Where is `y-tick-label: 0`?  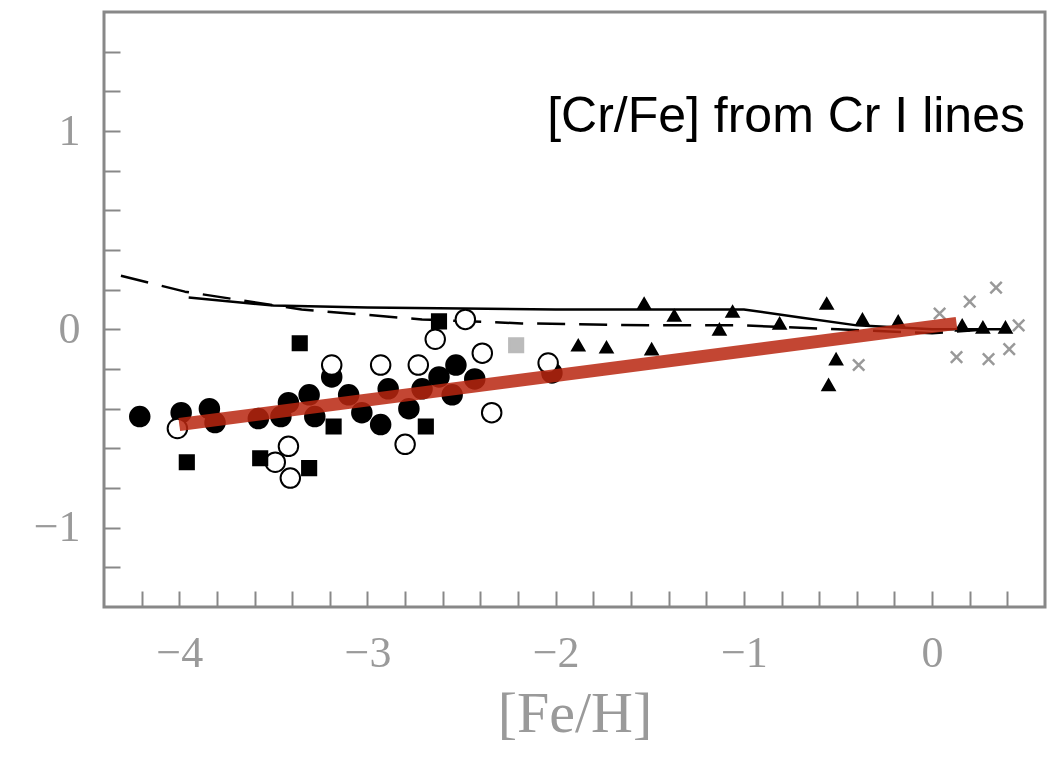 y-tick-label: 0 is located at coordinates (69, 328).